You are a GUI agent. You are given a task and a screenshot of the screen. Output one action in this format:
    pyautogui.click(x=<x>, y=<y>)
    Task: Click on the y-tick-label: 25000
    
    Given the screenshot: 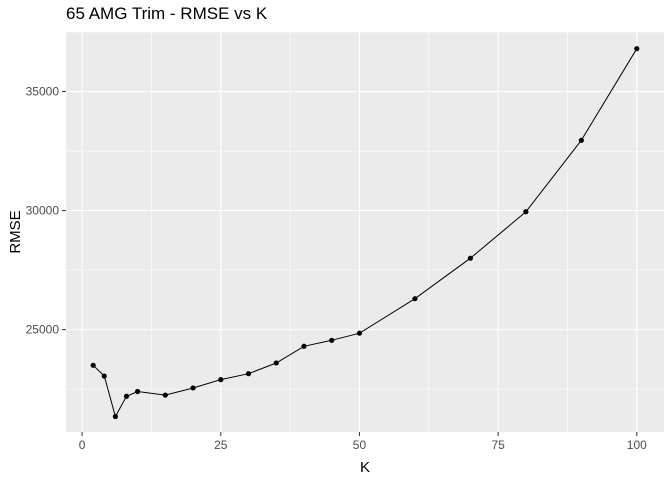 What is the action you would take?
    pyautogui.click(x=43, y=330)
    